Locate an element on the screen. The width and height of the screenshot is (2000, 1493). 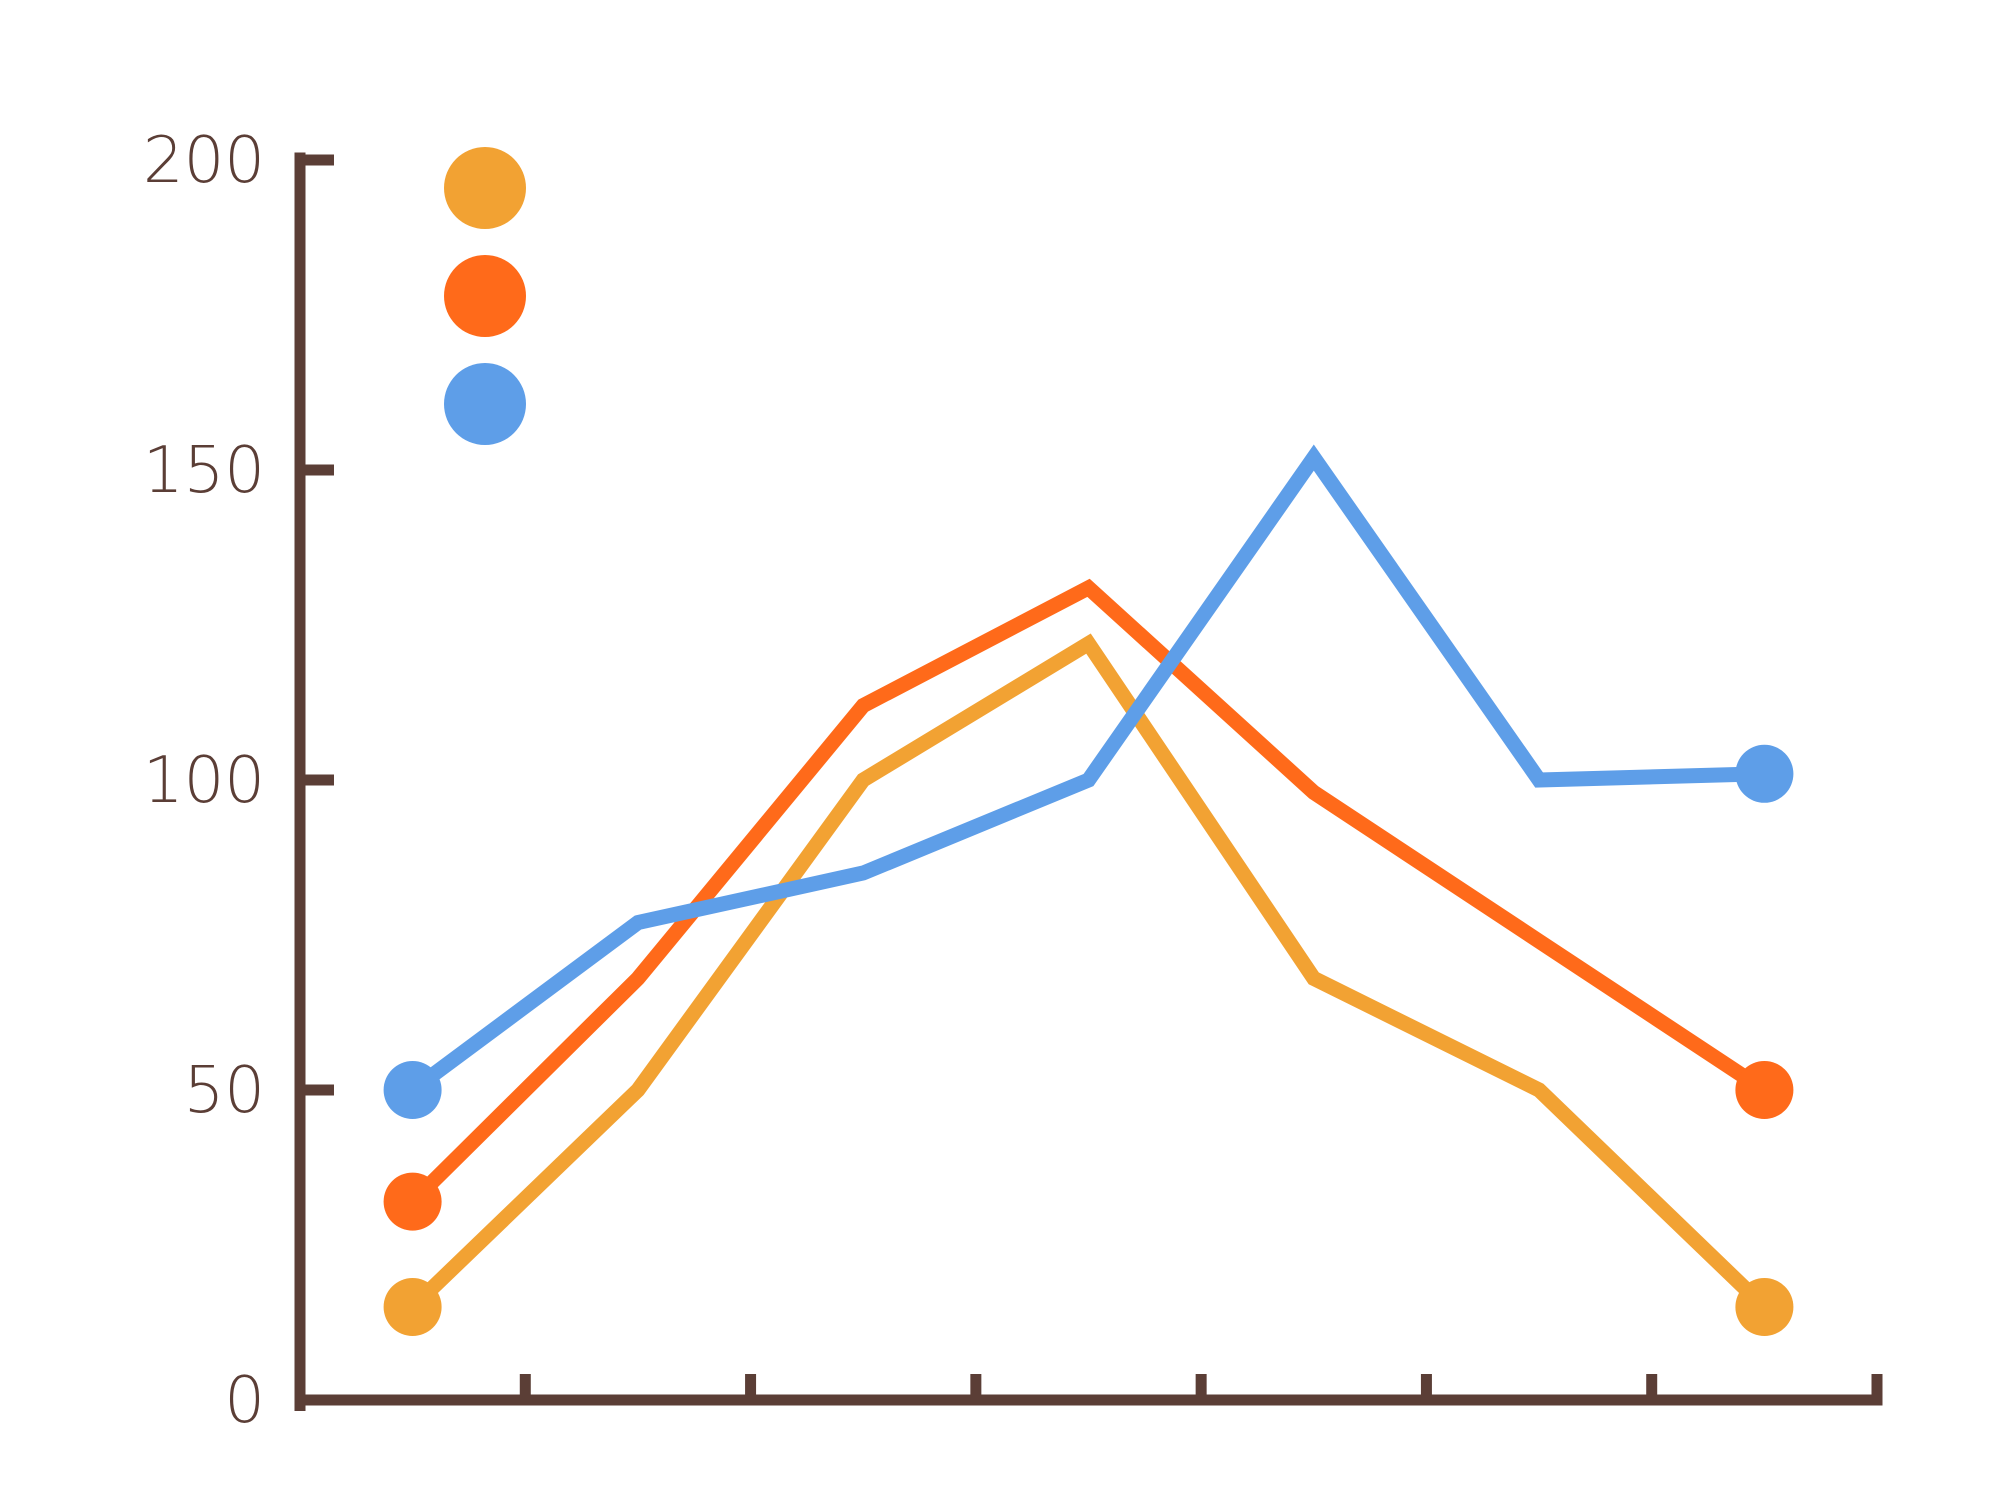
y-tick-label-200: 200 is located at coordinates (204, 161).